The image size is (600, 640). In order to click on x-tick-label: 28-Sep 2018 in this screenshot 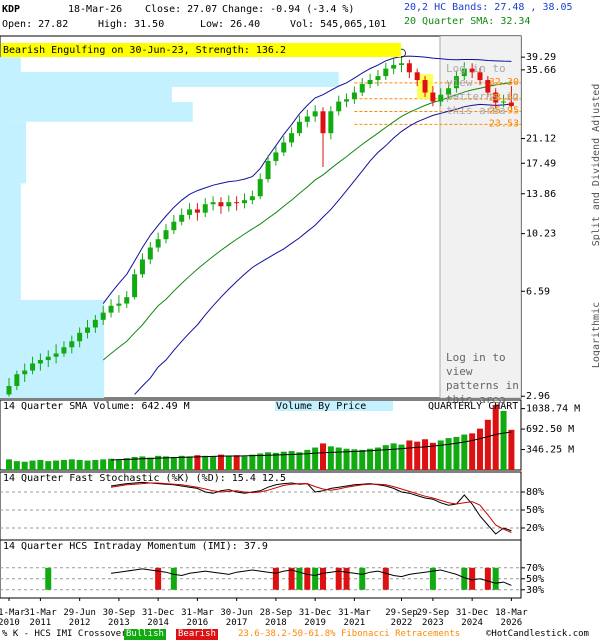, I will do `click(276, 618)`.